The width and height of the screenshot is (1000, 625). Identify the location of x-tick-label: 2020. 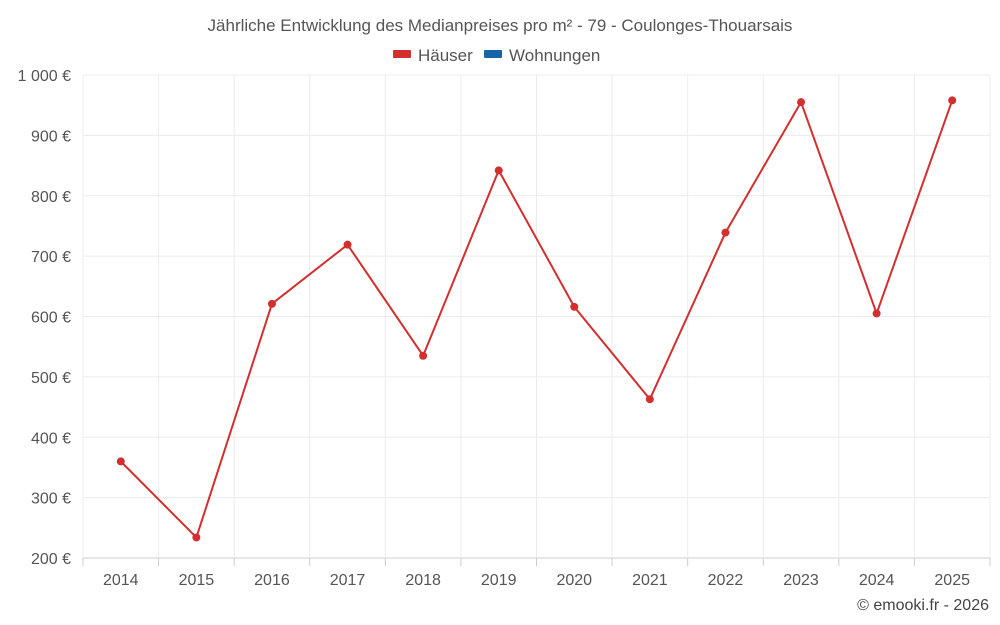
(574, 580).